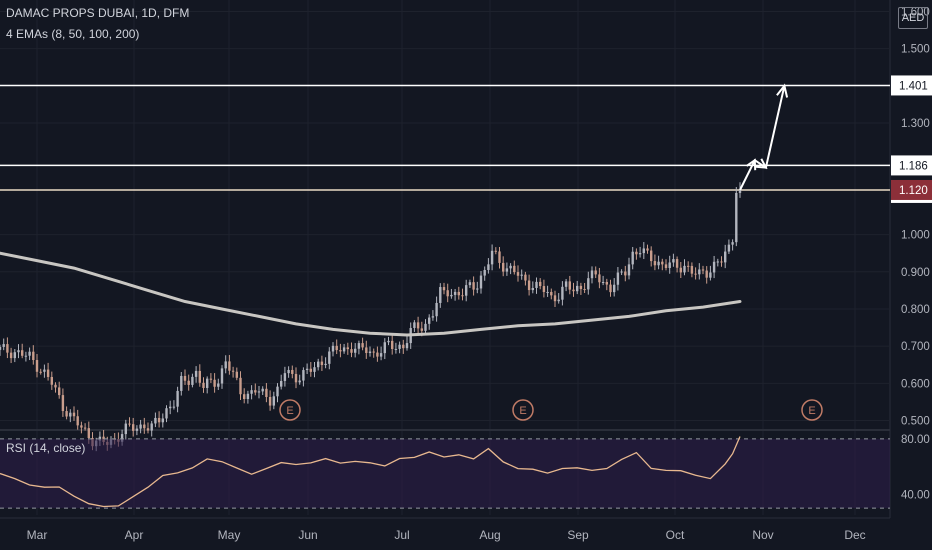  Describe the element at coordinates (46, 448) in the screenshot. I see `rsi-label: RSI (14, close)` at that location.